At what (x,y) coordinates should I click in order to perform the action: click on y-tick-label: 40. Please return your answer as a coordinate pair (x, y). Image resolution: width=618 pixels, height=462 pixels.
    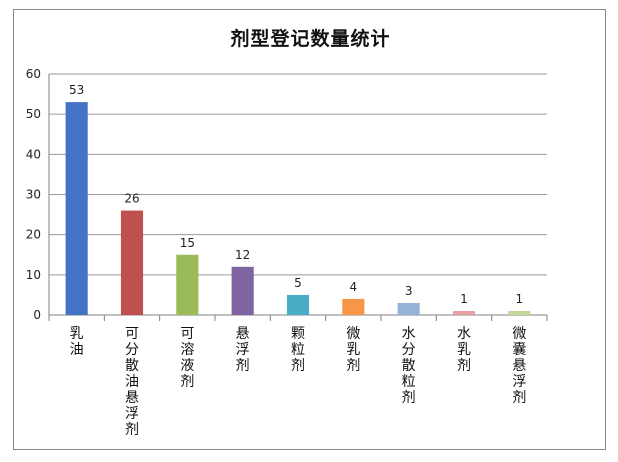
    Looking at the image, I should click on (33, 154).